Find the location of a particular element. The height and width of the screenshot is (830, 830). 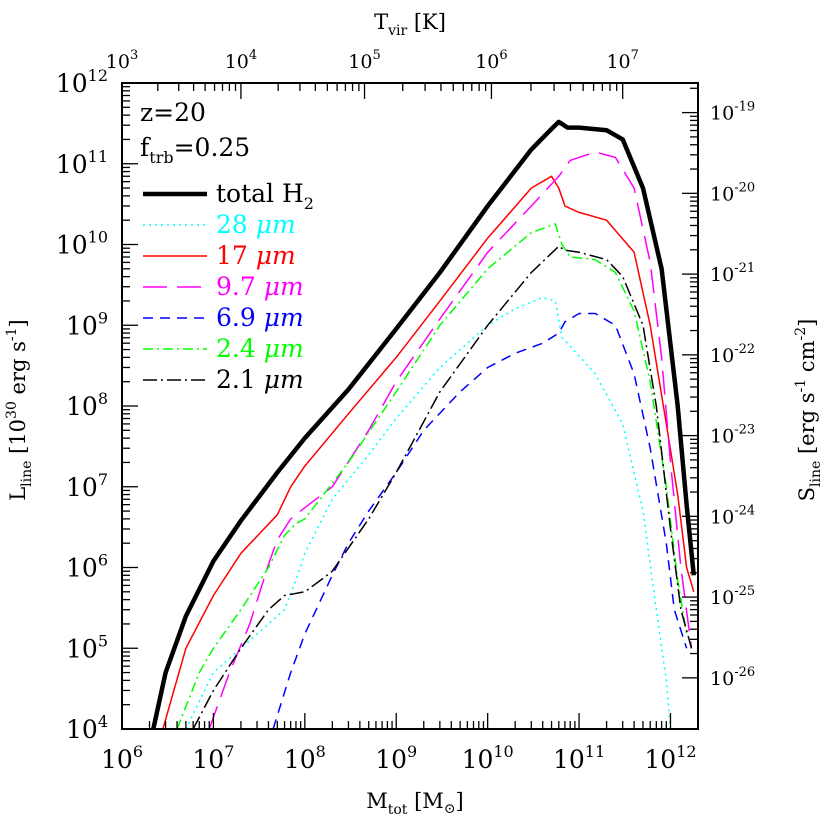

right-tick-label: 10-25 is located at coordinates (732, 596).